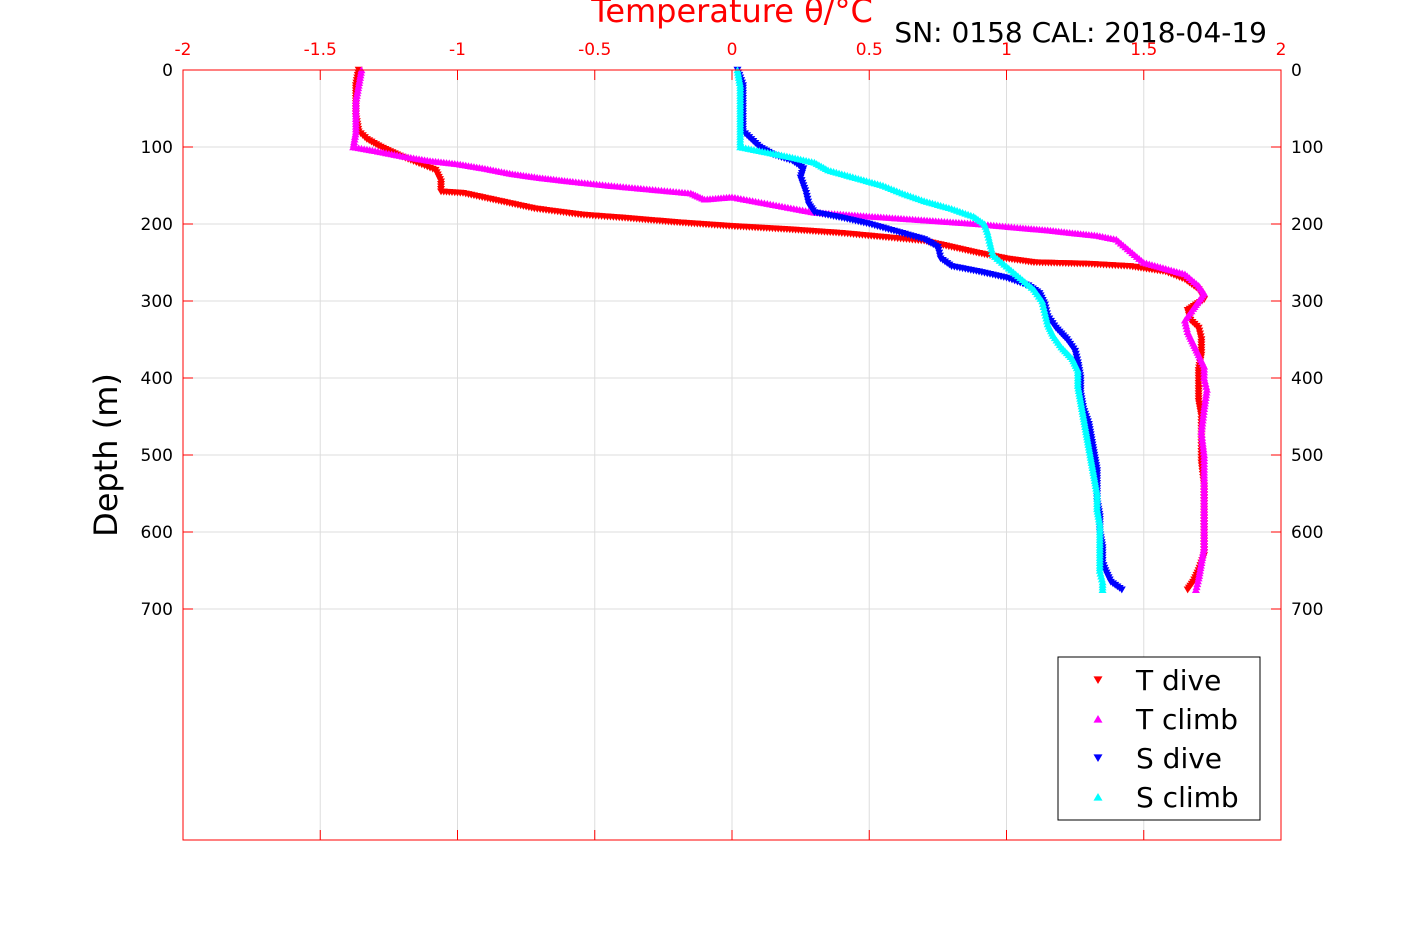  I want to click on x-axis-title: Temperature θ/°C, so click(731, 15).